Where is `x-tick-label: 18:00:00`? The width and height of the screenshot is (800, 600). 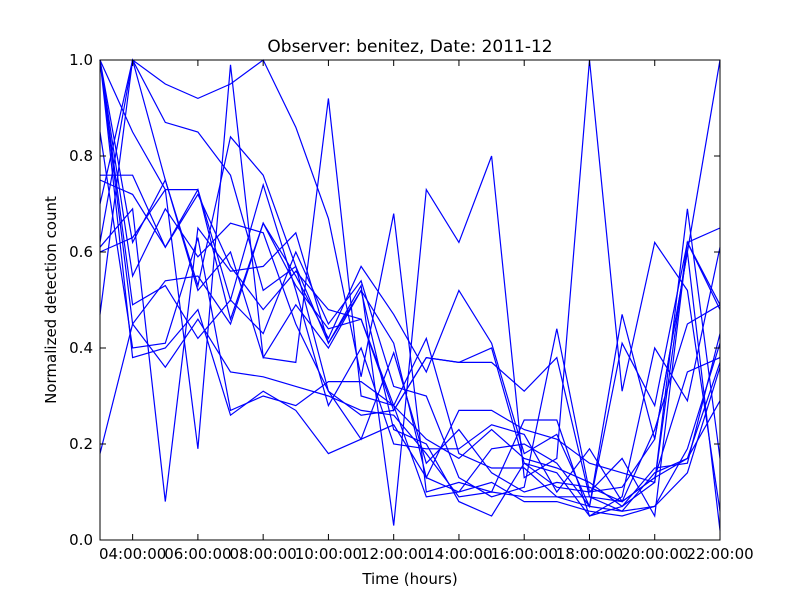
x-tick-label: 18:00:00 is located at coordinates (589, 554).